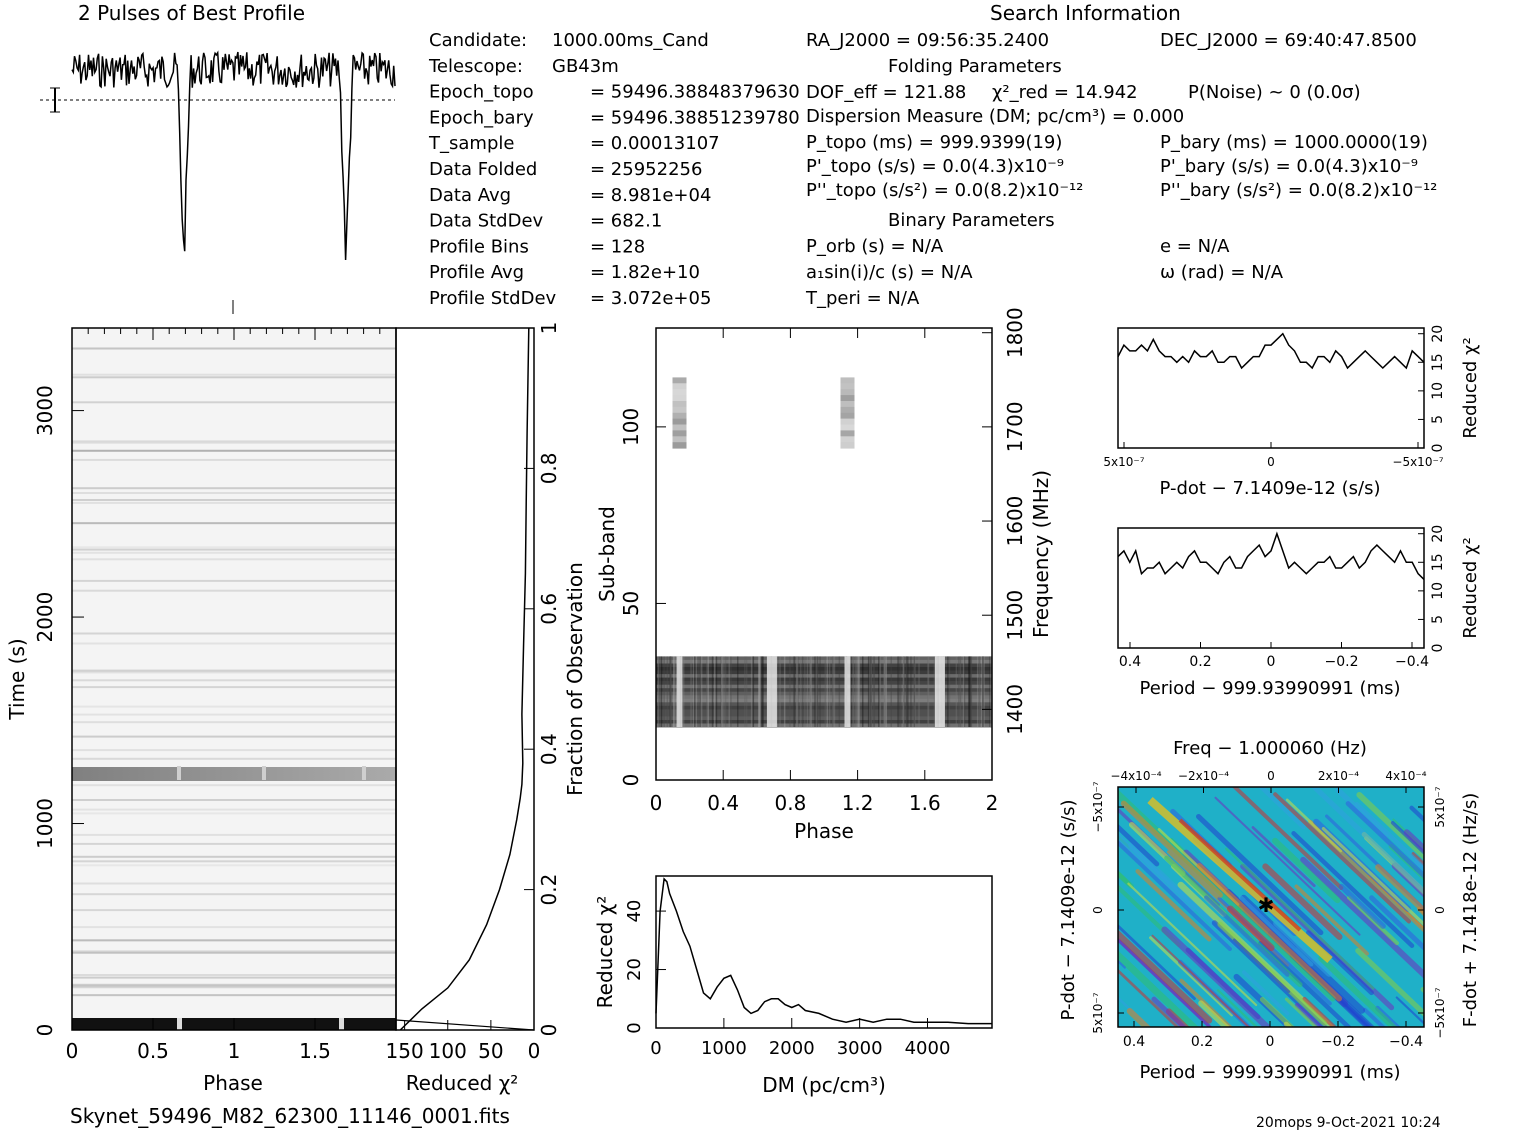 The image size is (1517, 1133). Describe the element at coordinates (1195, 246) in the screenshot. I see `ecc-text: e = N/A` at that location.